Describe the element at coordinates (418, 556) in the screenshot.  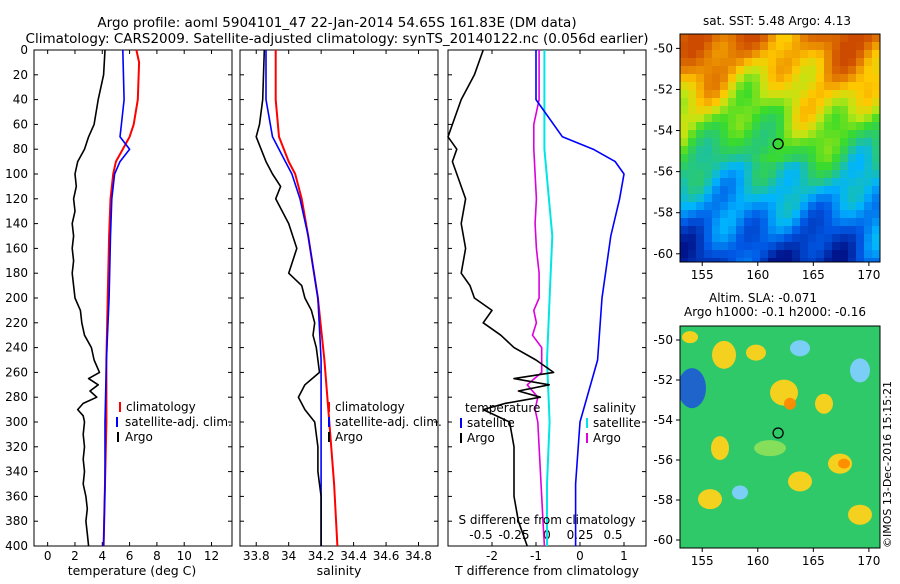
I see `x-tick-label: 34.8` at that location.